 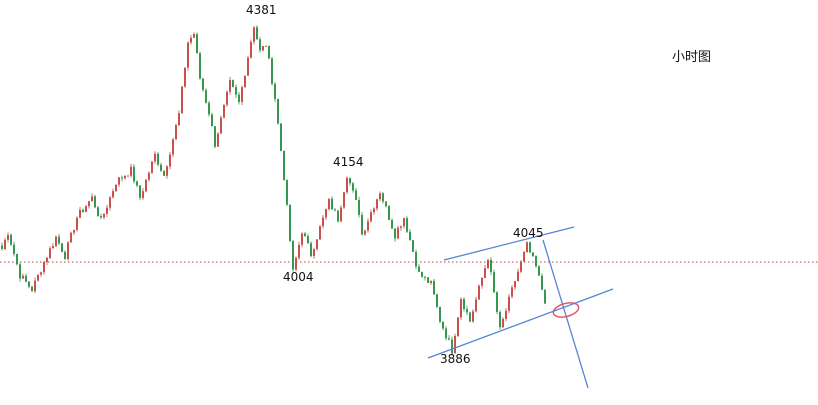 I want to click on price-label-swing-high: 4045, so click(x=528, y=233).